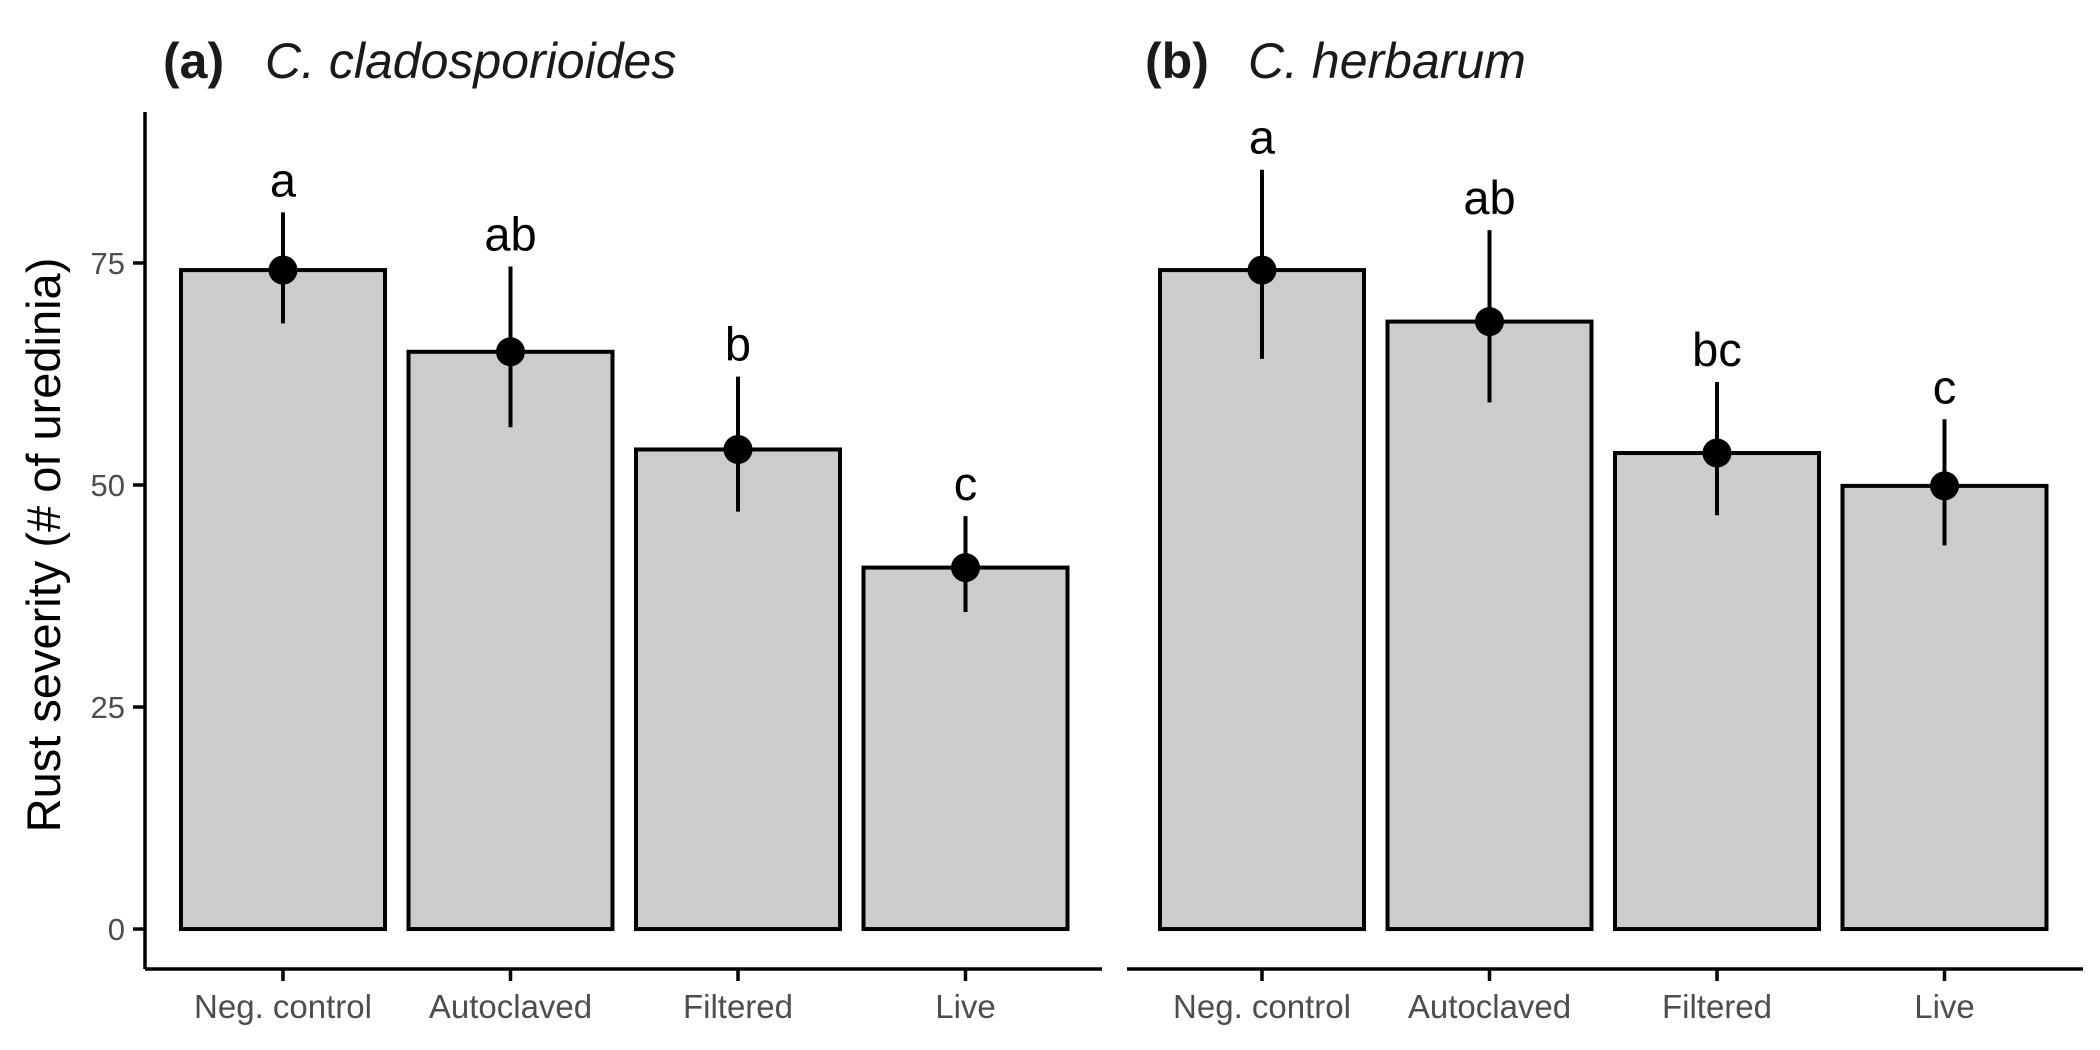 The image size is (2100, 1050). What do you see at coordinates (510, 1006) in the screenshot?
I see `panel-a-x-tick-label-2: Autoclaved` at bounding box center [510, 1006].